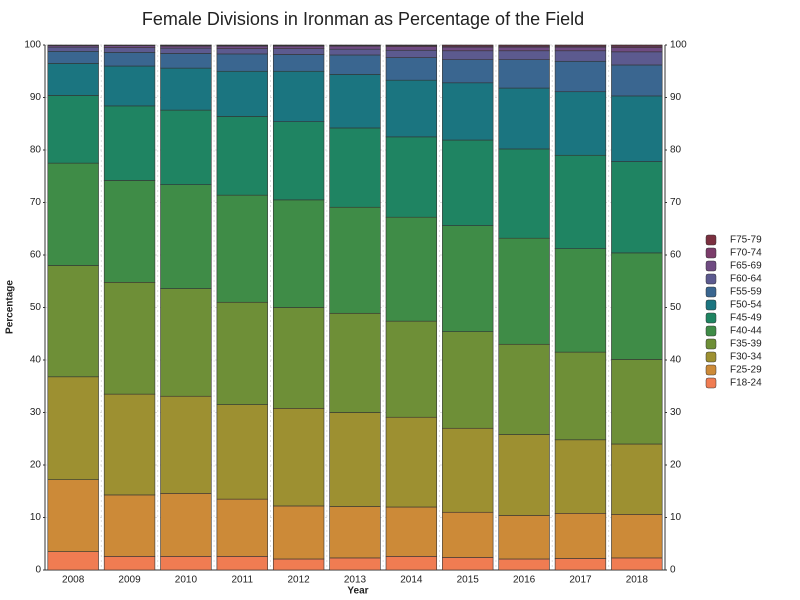 This screenshot has width=800, height=600. I want to click on x-tick-label: 2011, so click(243, 580).